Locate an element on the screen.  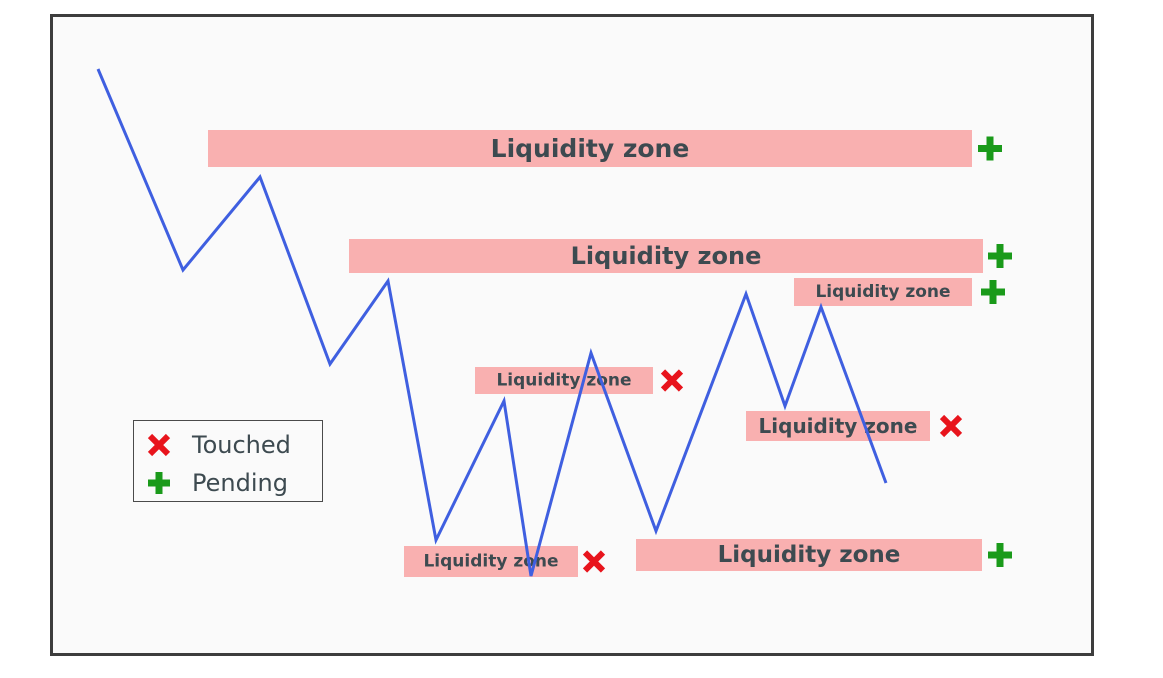
legend: Touched Pending is located at coordinates (228, 461).